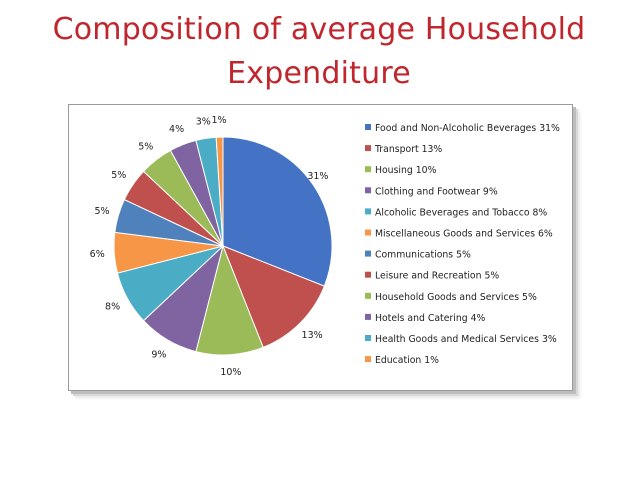  I want to click on legend-swatch-alcoholic-beverages-and-tobacco, so click(368, 211).